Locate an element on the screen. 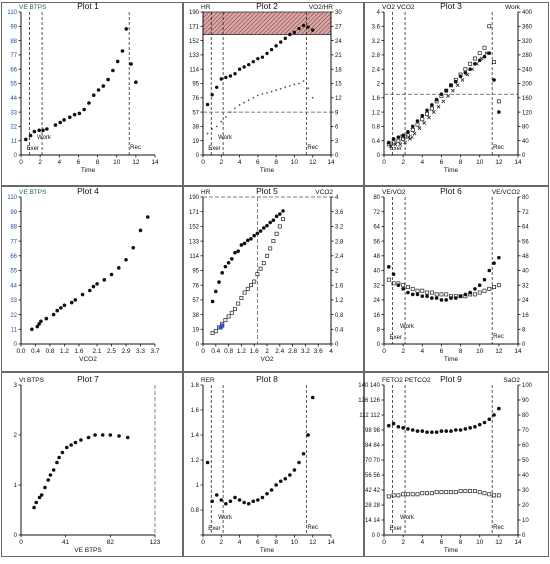 The width and height of the screenshot is (550, 564). x-tick-label: 0 is located at coordinates (21, 162).